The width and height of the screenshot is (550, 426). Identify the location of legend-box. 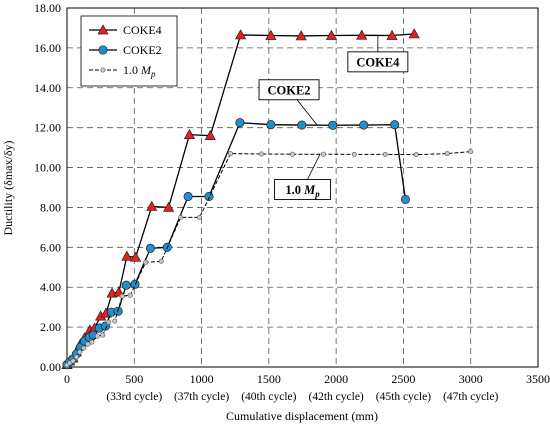
(129, 51).